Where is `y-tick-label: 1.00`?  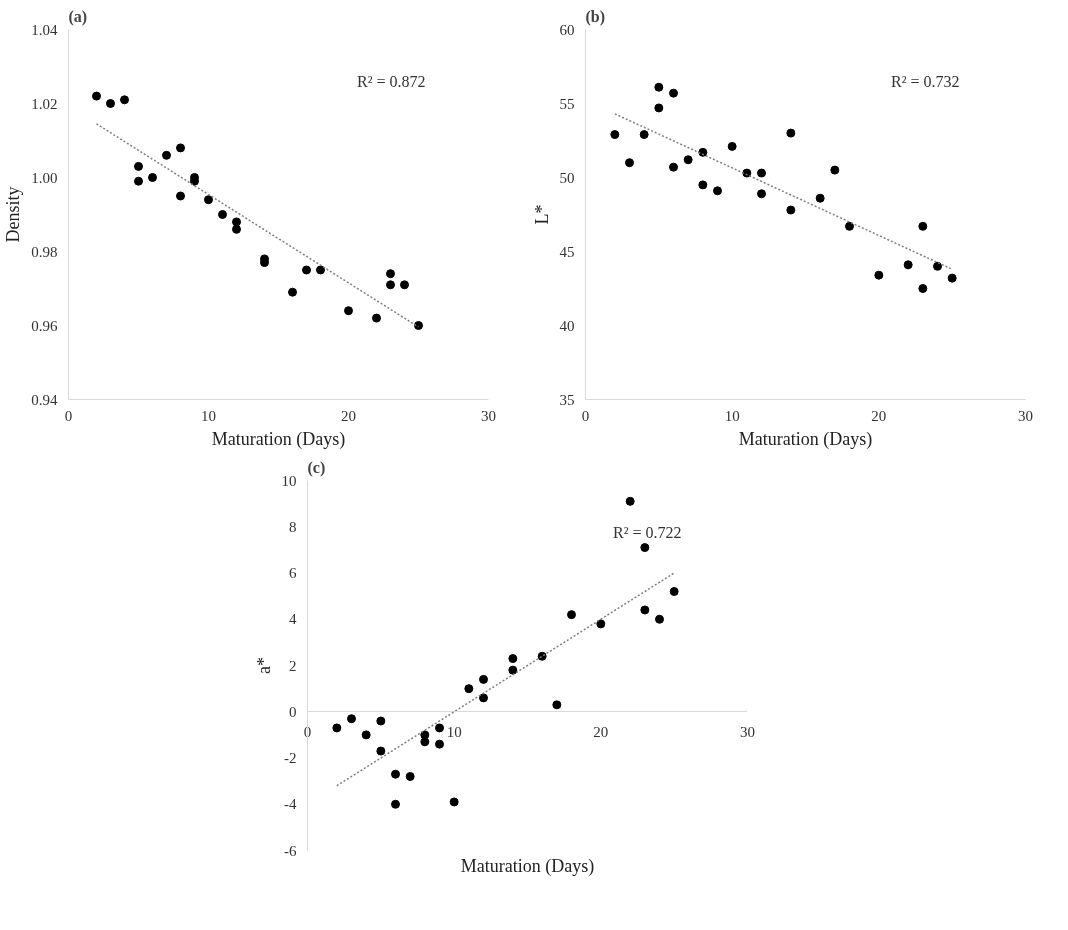 y-tick-label: 1.00 is located at coordinates (44, 177).